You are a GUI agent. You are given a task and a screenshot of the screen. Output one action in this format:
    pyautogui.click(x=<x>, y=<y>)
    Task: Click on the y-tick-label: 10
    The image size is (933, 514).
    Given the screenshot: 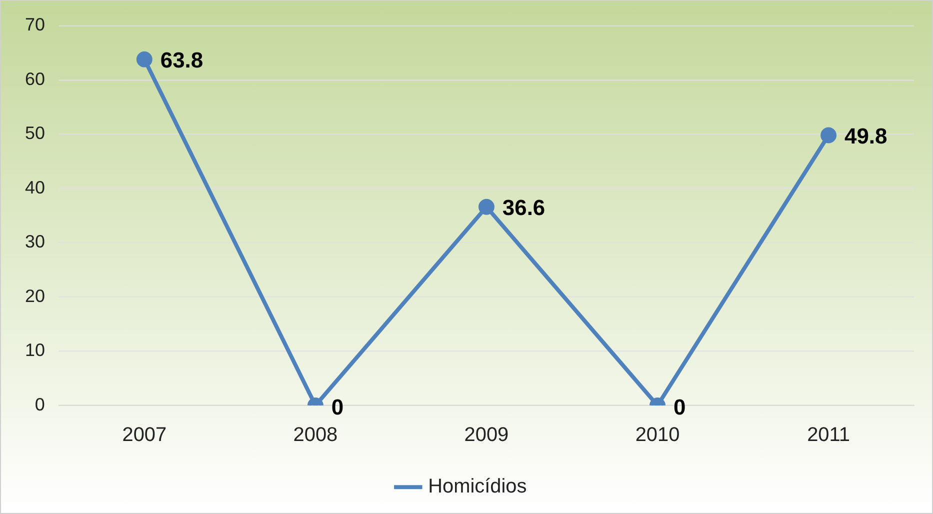 What is the action you would take?
    pyautogui.click(x=34, y=350)
    